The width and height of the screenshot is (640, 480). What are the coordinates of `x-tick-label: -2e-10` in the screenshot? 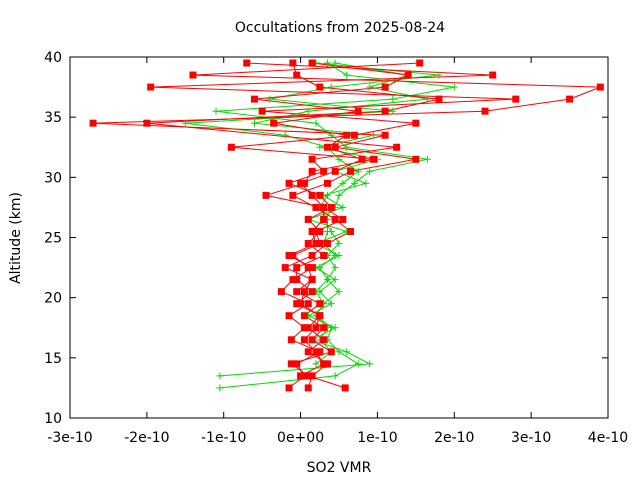 It's located at (146, 438).